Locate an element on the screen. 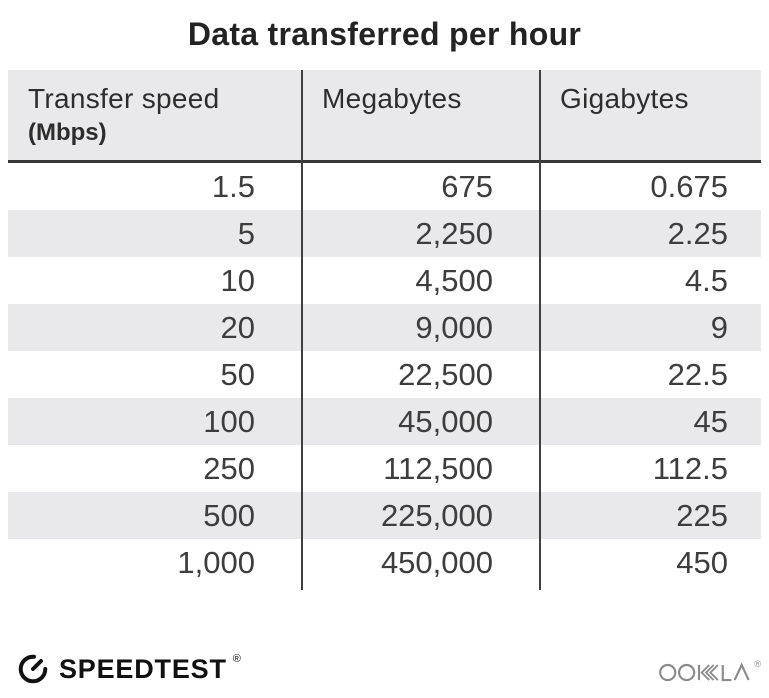  cell-megabytes: 450,000 is located at coordinates (436, 562).